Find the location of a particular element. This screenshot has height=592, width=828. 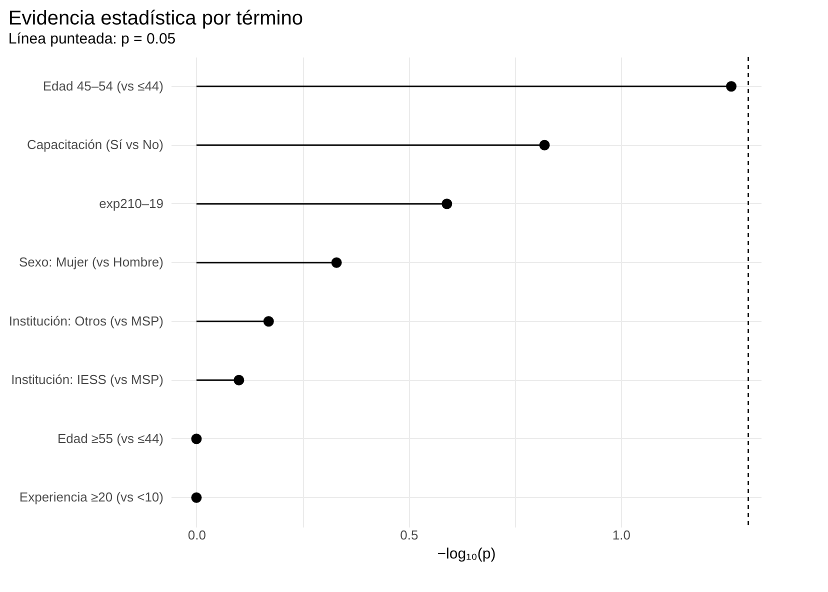

y-tick-label: Edad ≥55 (vs ≤44) is located at coordinates (110, 438).